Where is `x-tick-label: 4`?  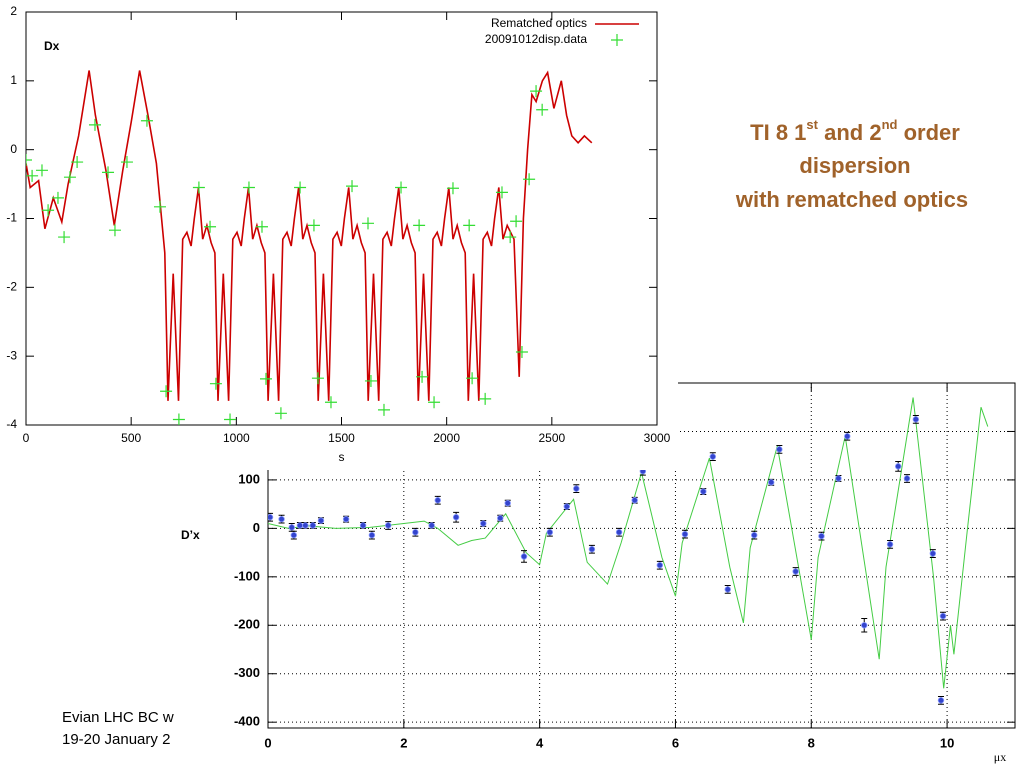
x-tick-label: 4 is located at coordinates (540, 742).